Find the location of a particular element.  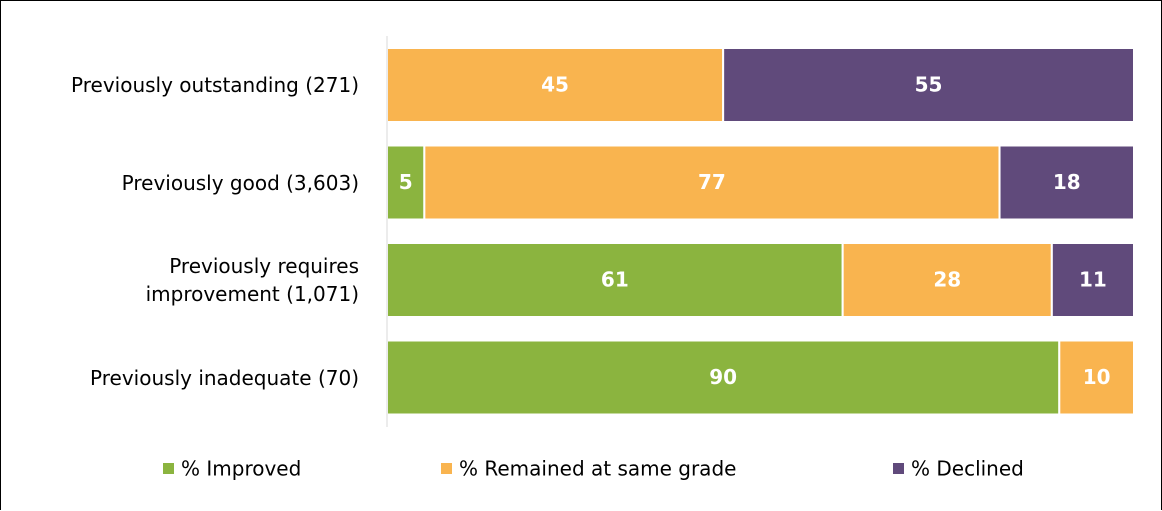

value-label: 90 is located at coordinates (723, 377).